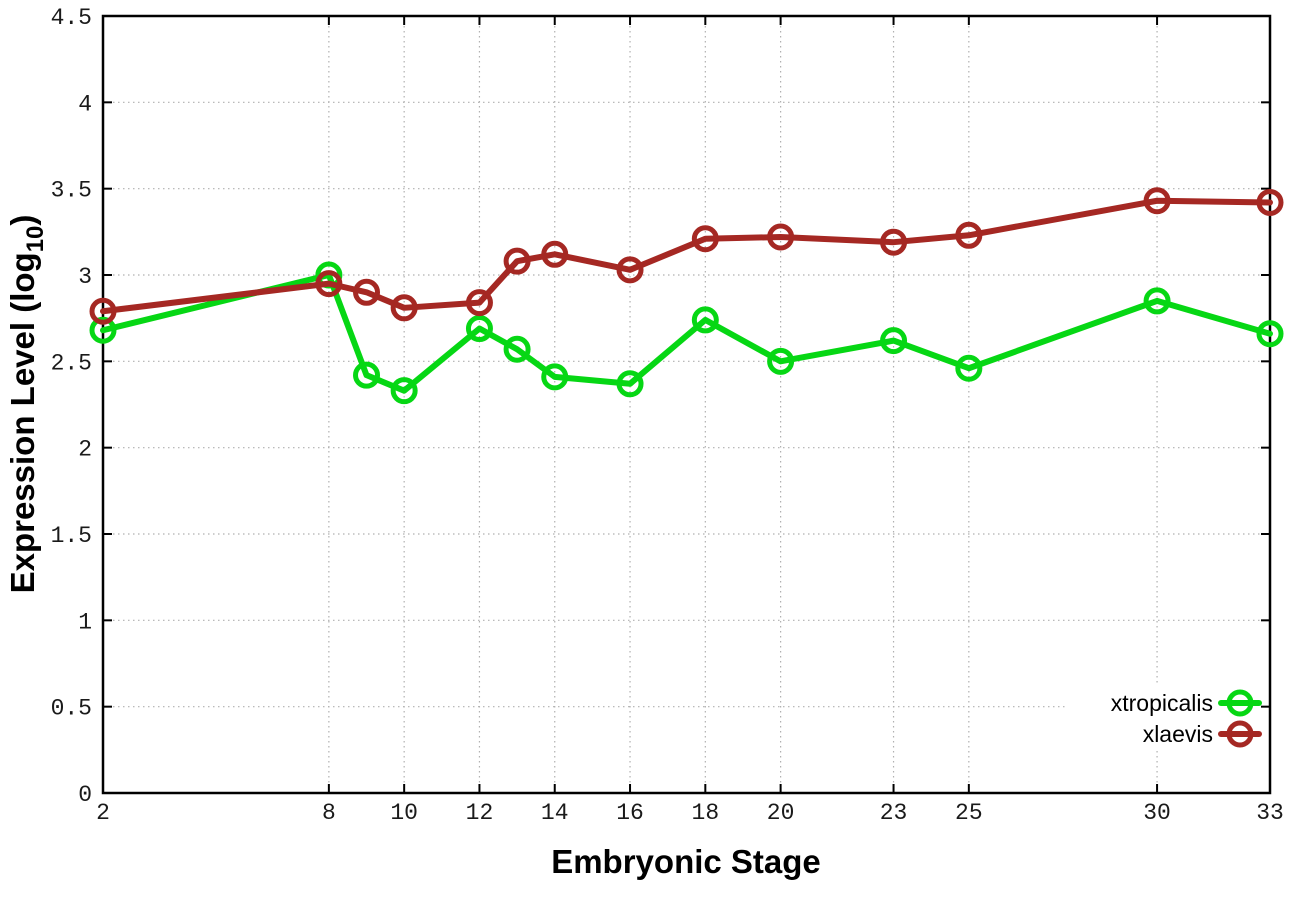 Image resolution: width=1296 pixels, height=907 pixels. I want to click on y-axis-title-subscript: 10, so click(35, 239).